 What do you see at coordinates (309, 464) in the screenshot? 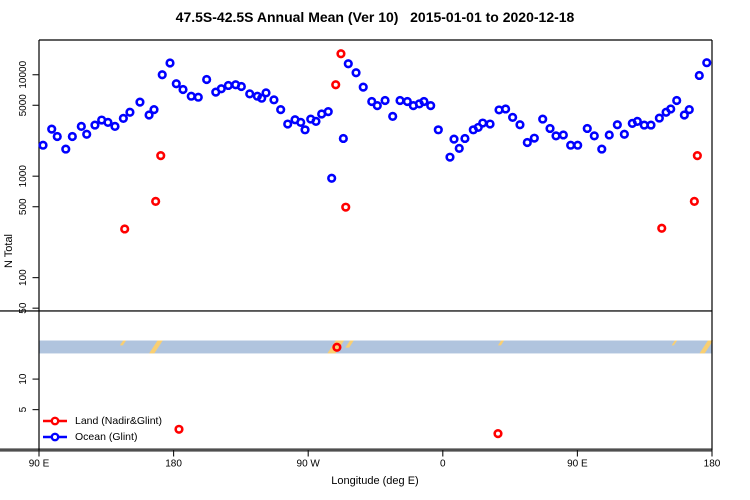
I see `x-tick-label: 90 W` at bounding box center [309, 464].